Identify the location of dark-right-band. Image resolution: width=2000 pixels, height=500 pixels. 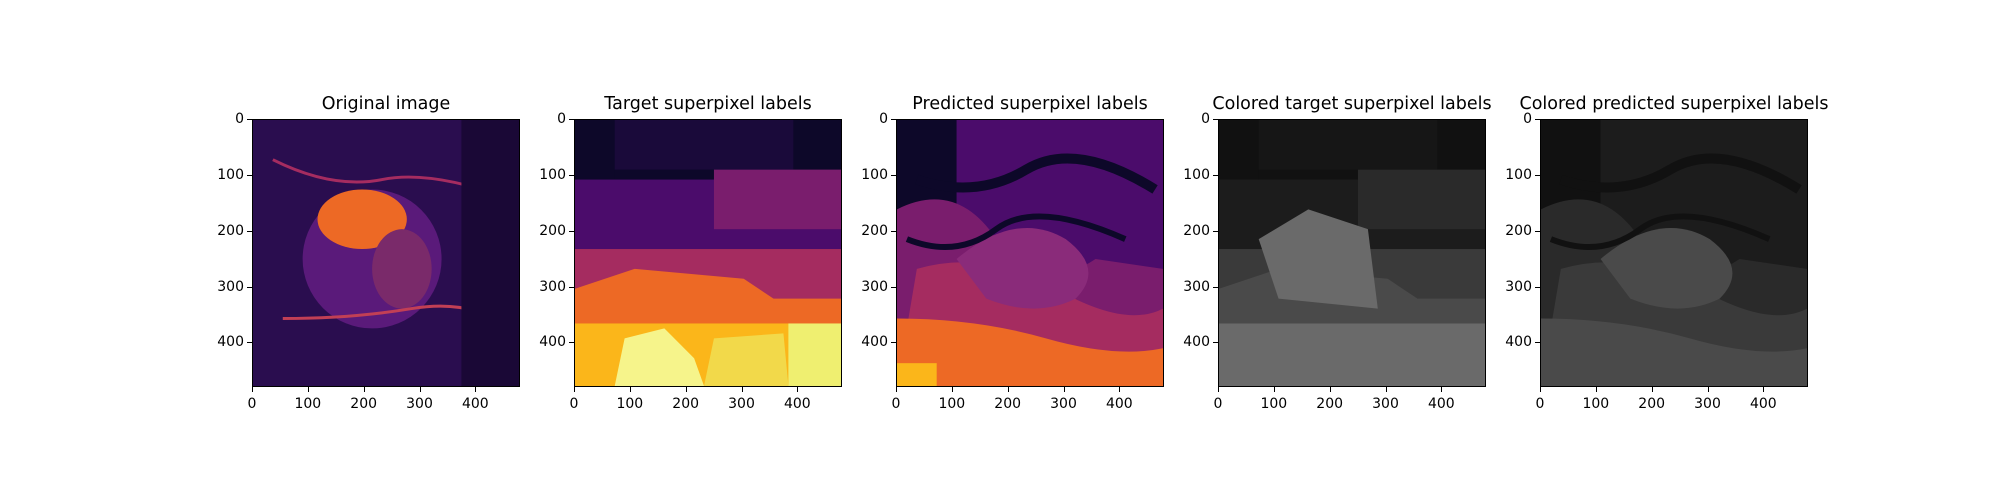
(490, 253).